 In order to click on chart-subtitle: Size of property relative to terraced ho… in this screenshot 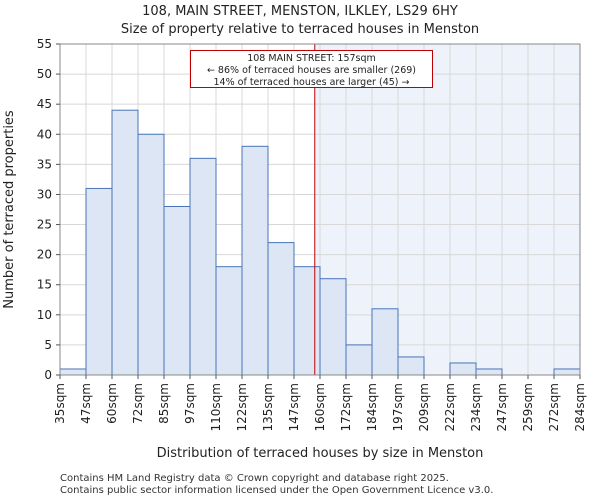, I will do `click(300, 29)`.